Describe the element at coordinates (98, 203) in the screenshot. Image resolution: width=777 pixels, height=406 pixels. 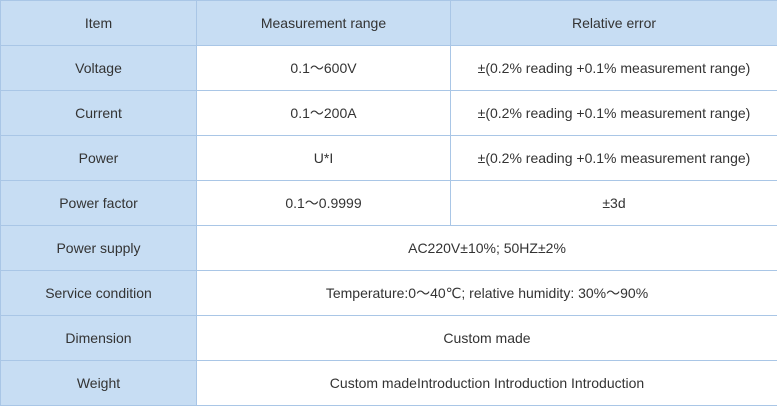
I see `row-label: Power factor` at that location.